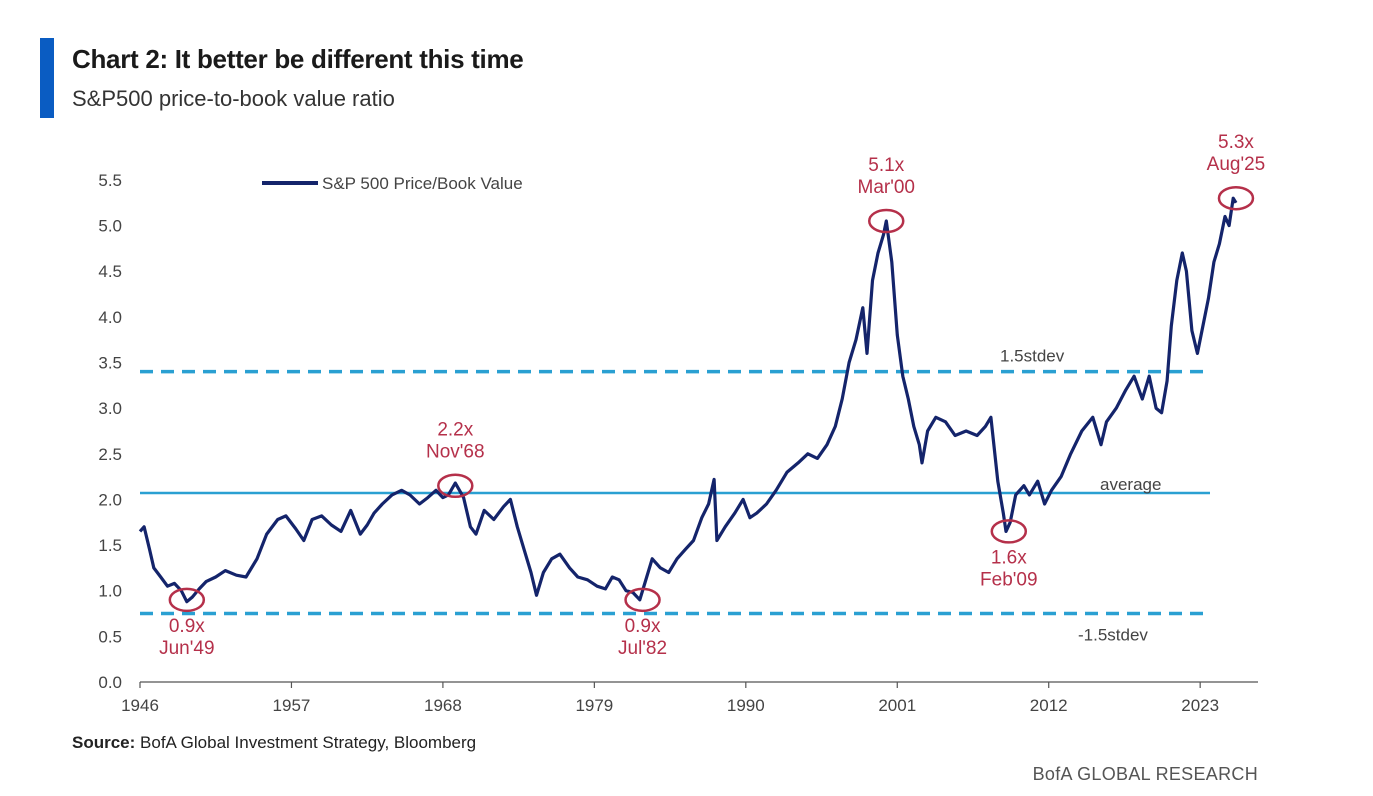 The image size is (1373, 796). Describe the element at coordinates (455, 430) in the screenshot. I see `annotation-value: 2.2x` at that location.